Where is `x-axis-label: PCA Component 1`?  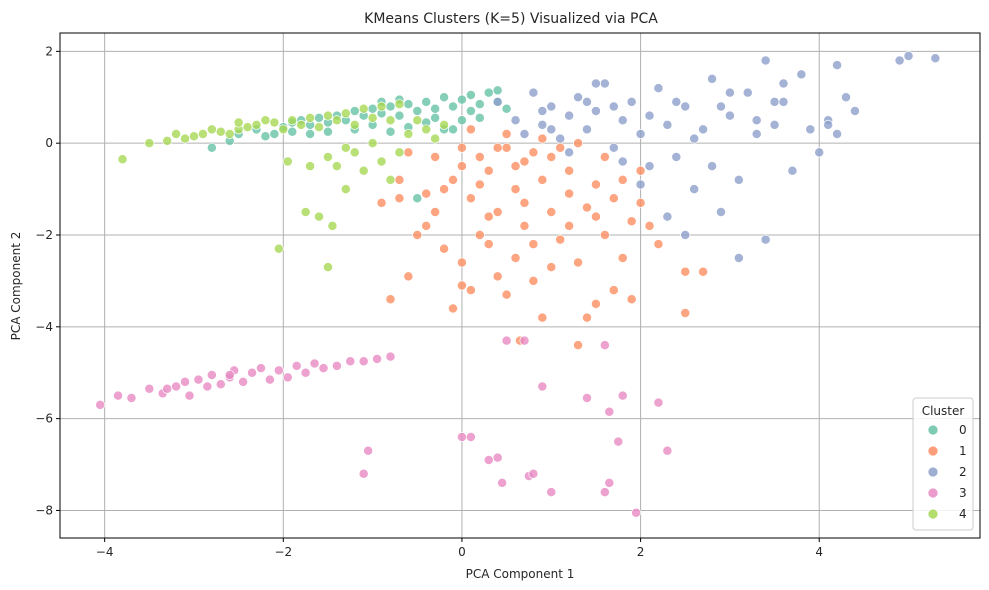
x-axis-label: PCA Component 1 is located at coordinates (520, 574).